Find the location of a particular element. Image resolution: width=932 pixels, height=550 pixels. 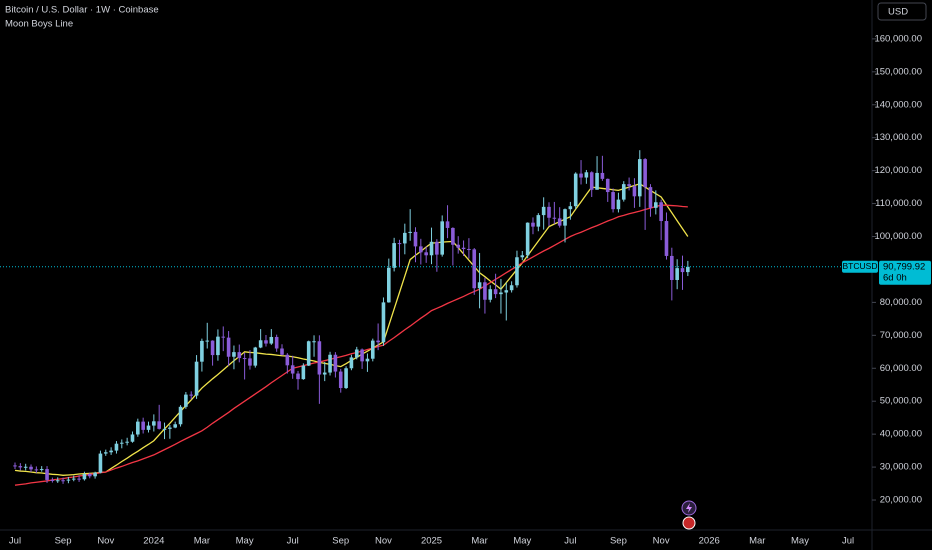

y-tick-label: 70,000.00 is located at coordinates (901, 335).